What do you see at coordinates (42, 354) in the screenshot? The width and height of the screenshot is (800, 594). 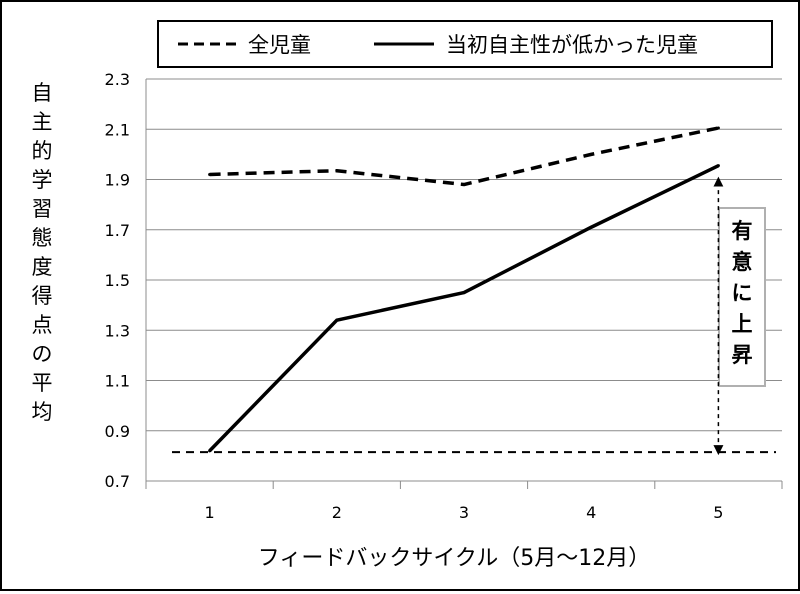 I see `y-axis-label-char: の` at bounding box center [42, 354].